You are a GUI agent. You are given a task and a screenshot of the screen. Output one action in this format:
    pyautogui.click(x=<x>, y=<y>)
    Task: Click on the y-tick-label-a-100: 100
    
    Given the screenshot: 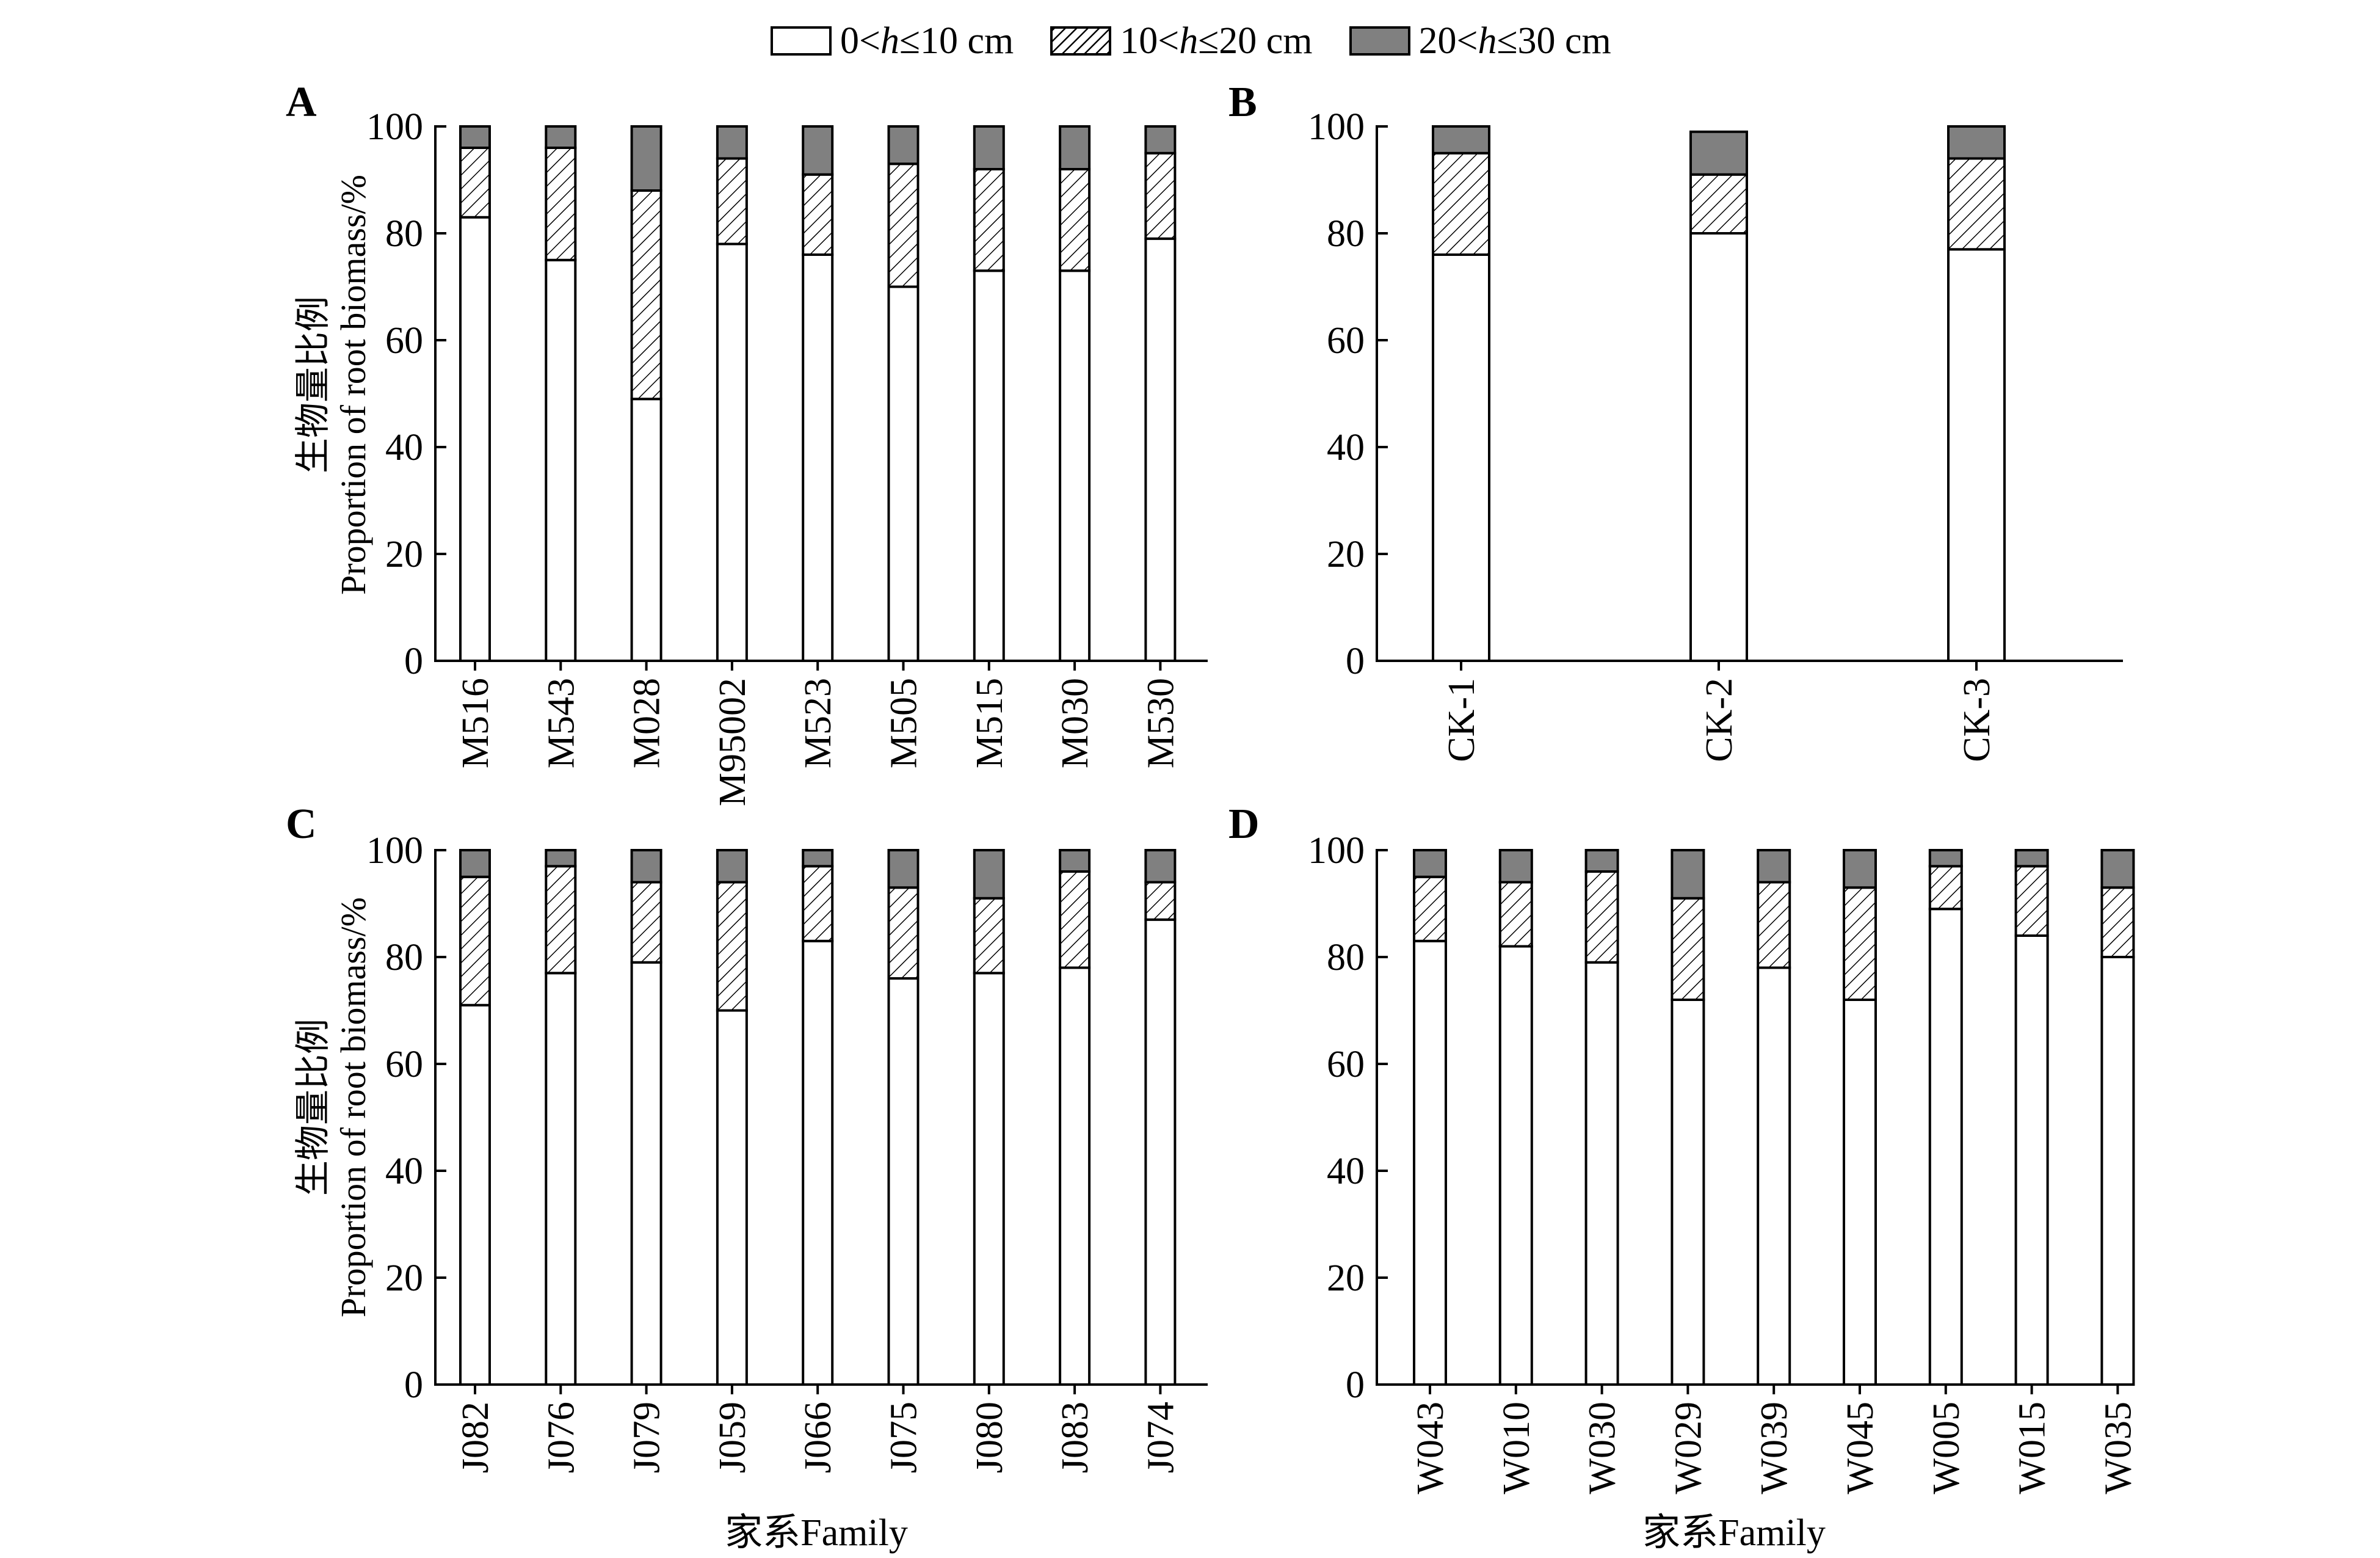 What is the action you would take?
    pyautogui.click(x=394, y=127)
    